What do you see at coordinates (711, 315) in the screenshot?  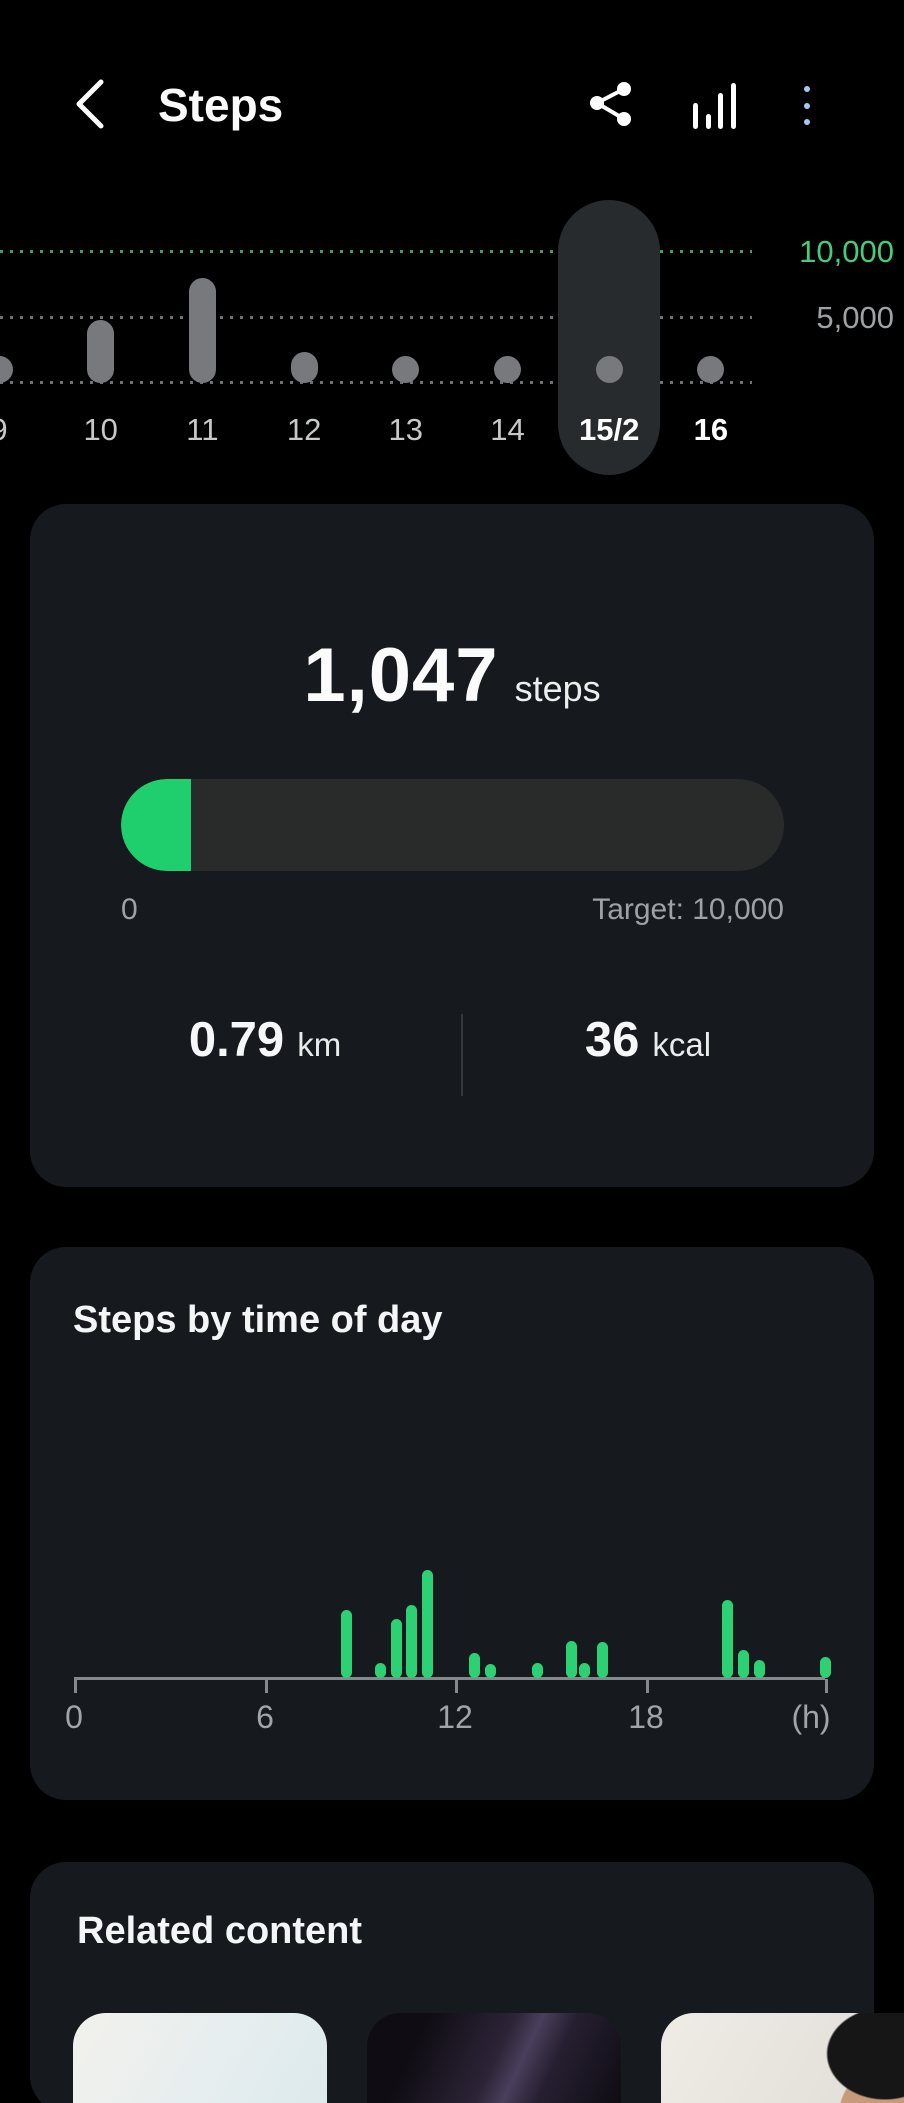 I see `day-column-16: 16` at bounding box center [711, 315].